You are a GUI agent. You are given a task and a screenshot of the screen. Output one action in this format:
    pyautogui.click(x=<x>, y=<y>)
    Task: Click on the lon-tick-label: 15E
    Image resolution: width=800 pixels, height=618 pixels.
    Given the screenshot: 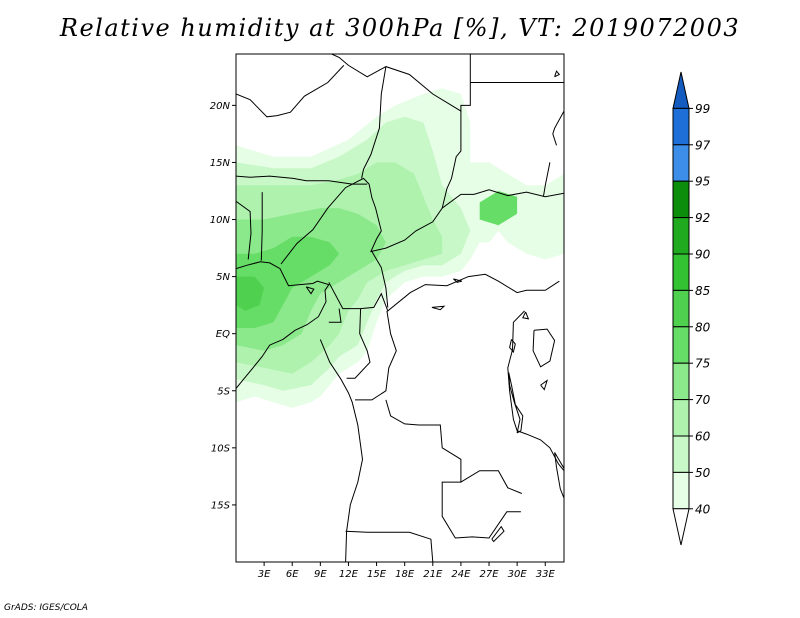 What is the action you would take?
    pyautogui.click(x=377, y=574)
    